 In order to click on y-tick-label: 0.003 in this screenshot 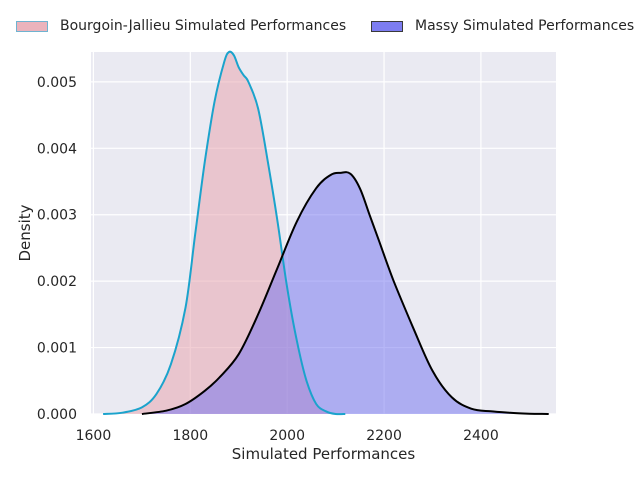, I will do `click(57, 216)`.